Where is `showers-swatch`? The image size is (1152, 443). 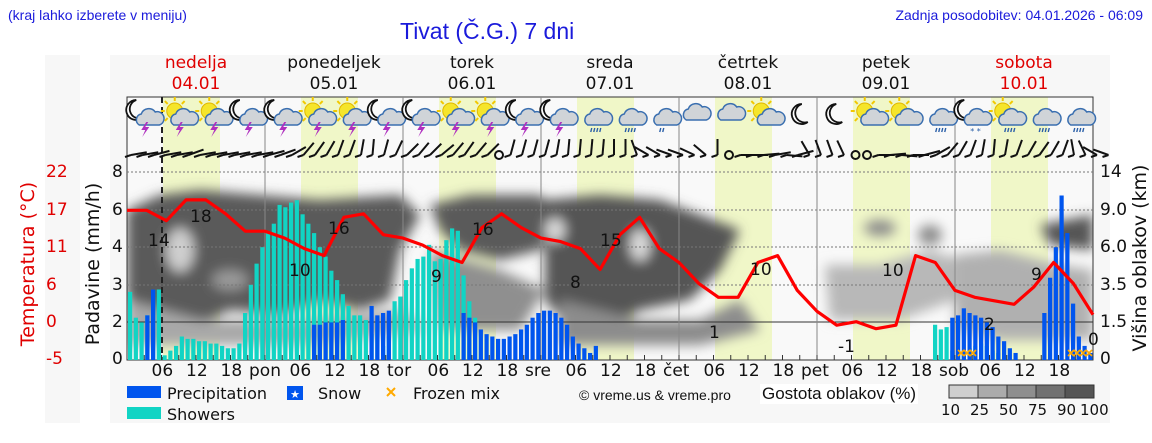 showers-swatch is located at coordinates (144, 413).